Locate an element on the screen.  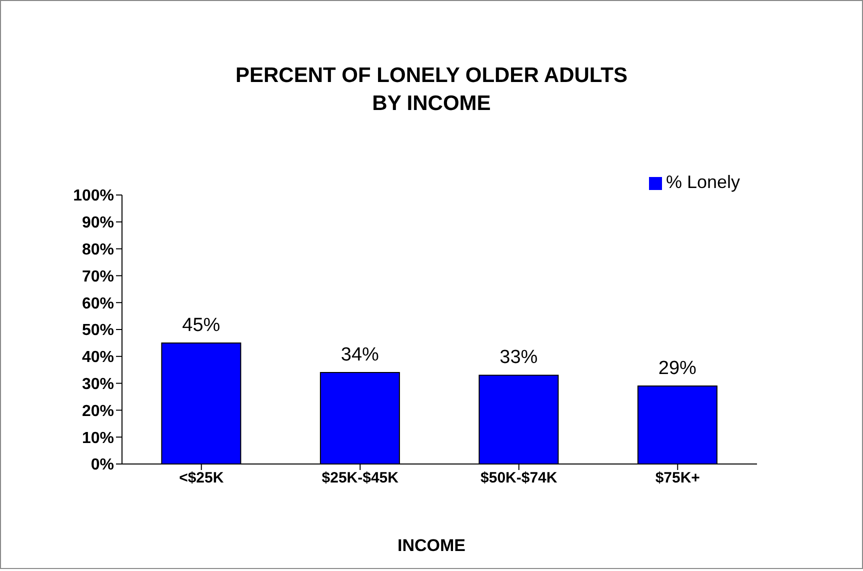
y-tick-label: 20% is located at coordinates (98, 411).